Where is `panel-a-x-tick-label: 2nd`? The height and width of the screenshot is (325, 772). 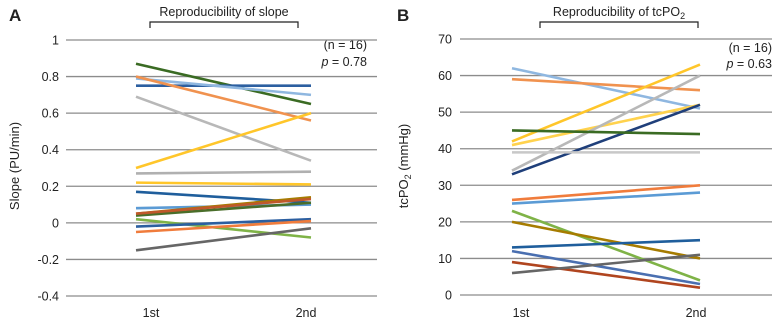
panel-a-x-tick-label: 2nd is located at coordinates (306, 313).